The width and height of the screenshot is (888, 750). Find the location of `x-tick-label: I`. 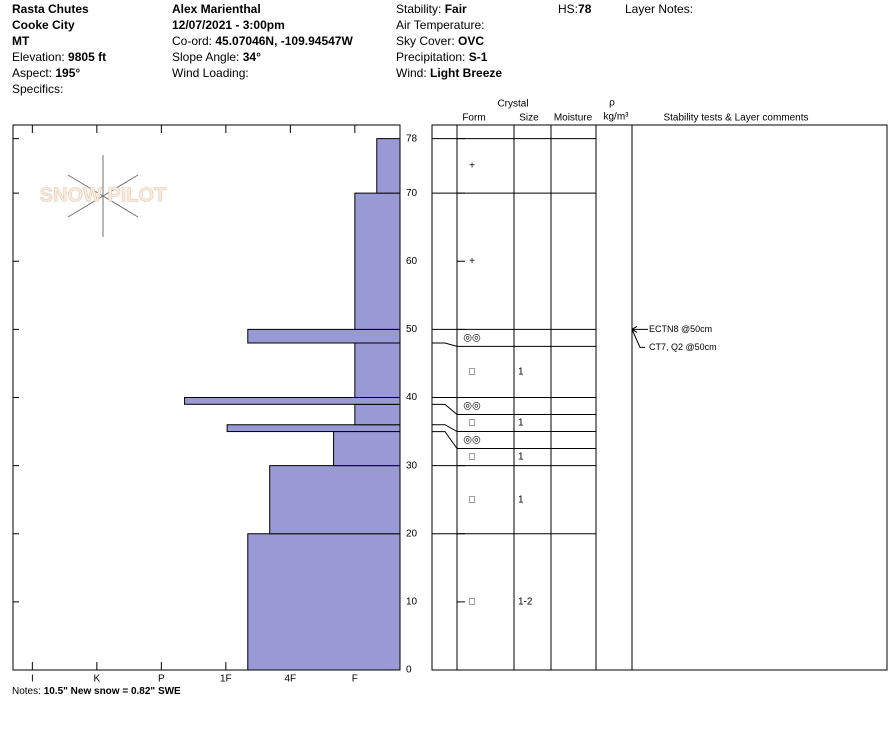

x-tick-label: I is located at coordinates (32, 679).